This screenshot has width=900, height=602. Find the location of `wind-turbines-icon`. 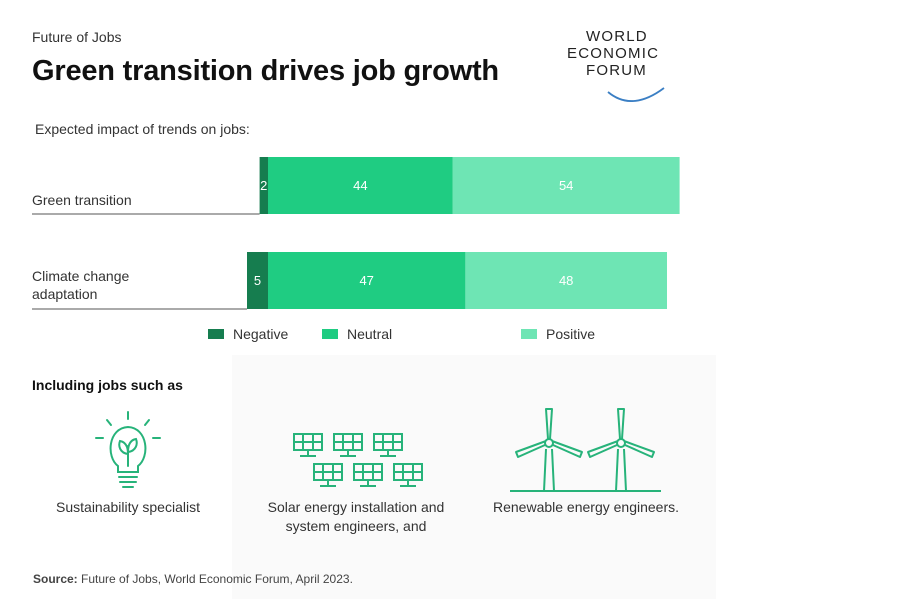

wind-turbines-icon is located at coordinates (585, 450).